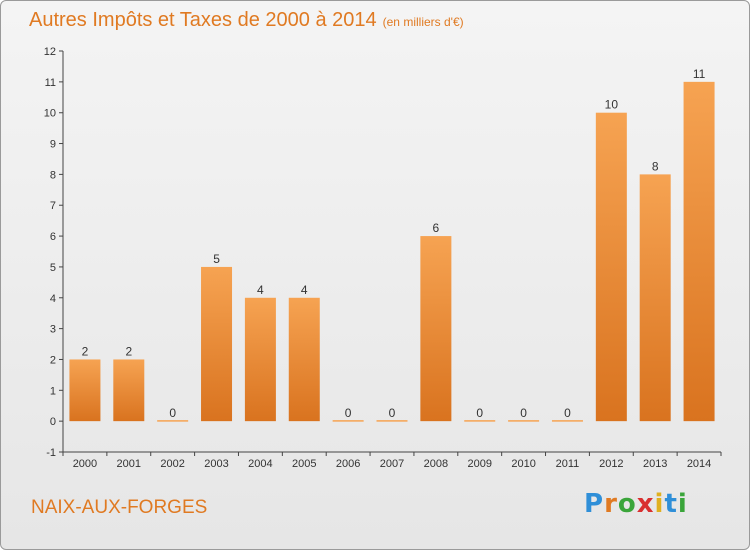  What do you see at coordinates (173, 421) in the screenshot?
I see `bar-2002` at bounding box center [173, 421].